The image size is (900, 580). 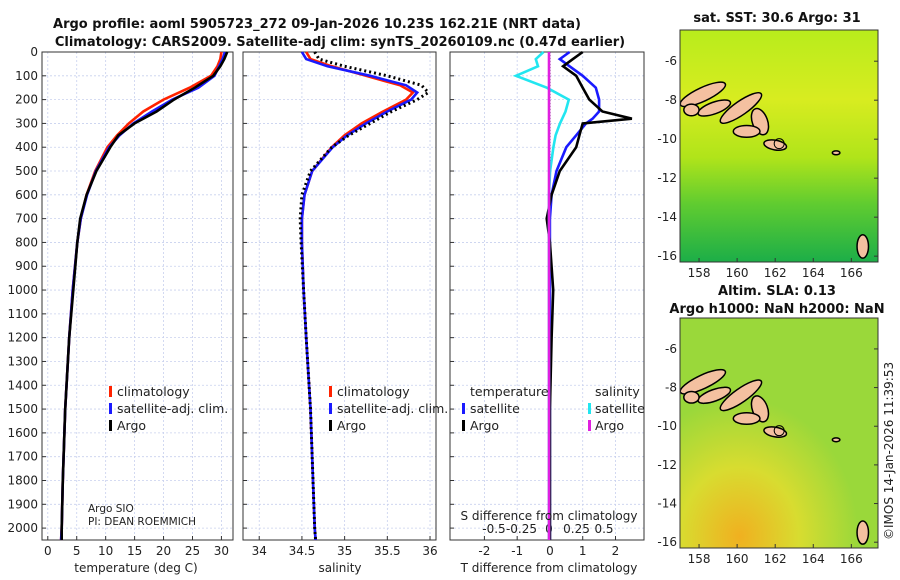 I want to click on tdiff-xlabel: T difference from climatology, so click(x=549, y=568).